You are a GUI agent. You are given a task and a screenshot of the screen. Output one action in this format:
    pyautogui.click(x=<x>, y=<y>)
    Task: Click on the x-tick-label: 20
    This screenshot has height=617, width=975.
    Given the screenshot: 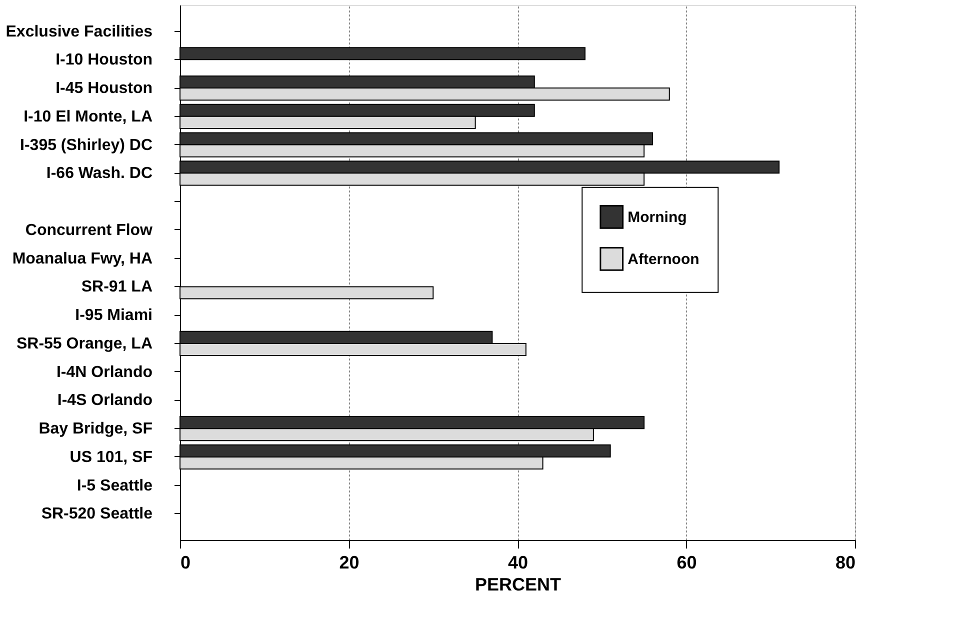 What is the action you would take?
    pyautogui.click(x=349, y=562)
    